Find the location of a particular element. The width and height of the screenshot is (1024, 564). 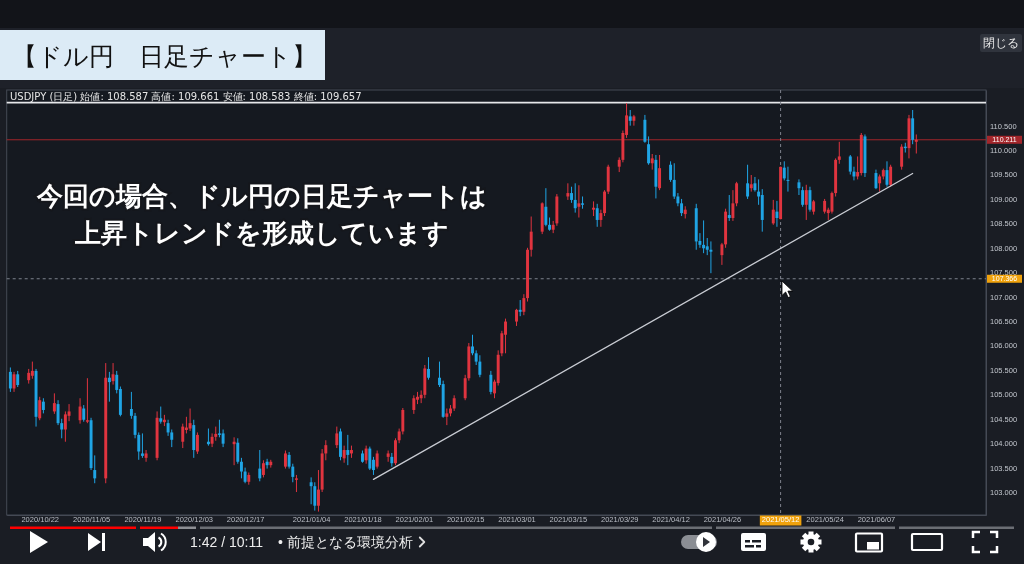

close-button: 閉じる is located at coordinates (1001, 43).